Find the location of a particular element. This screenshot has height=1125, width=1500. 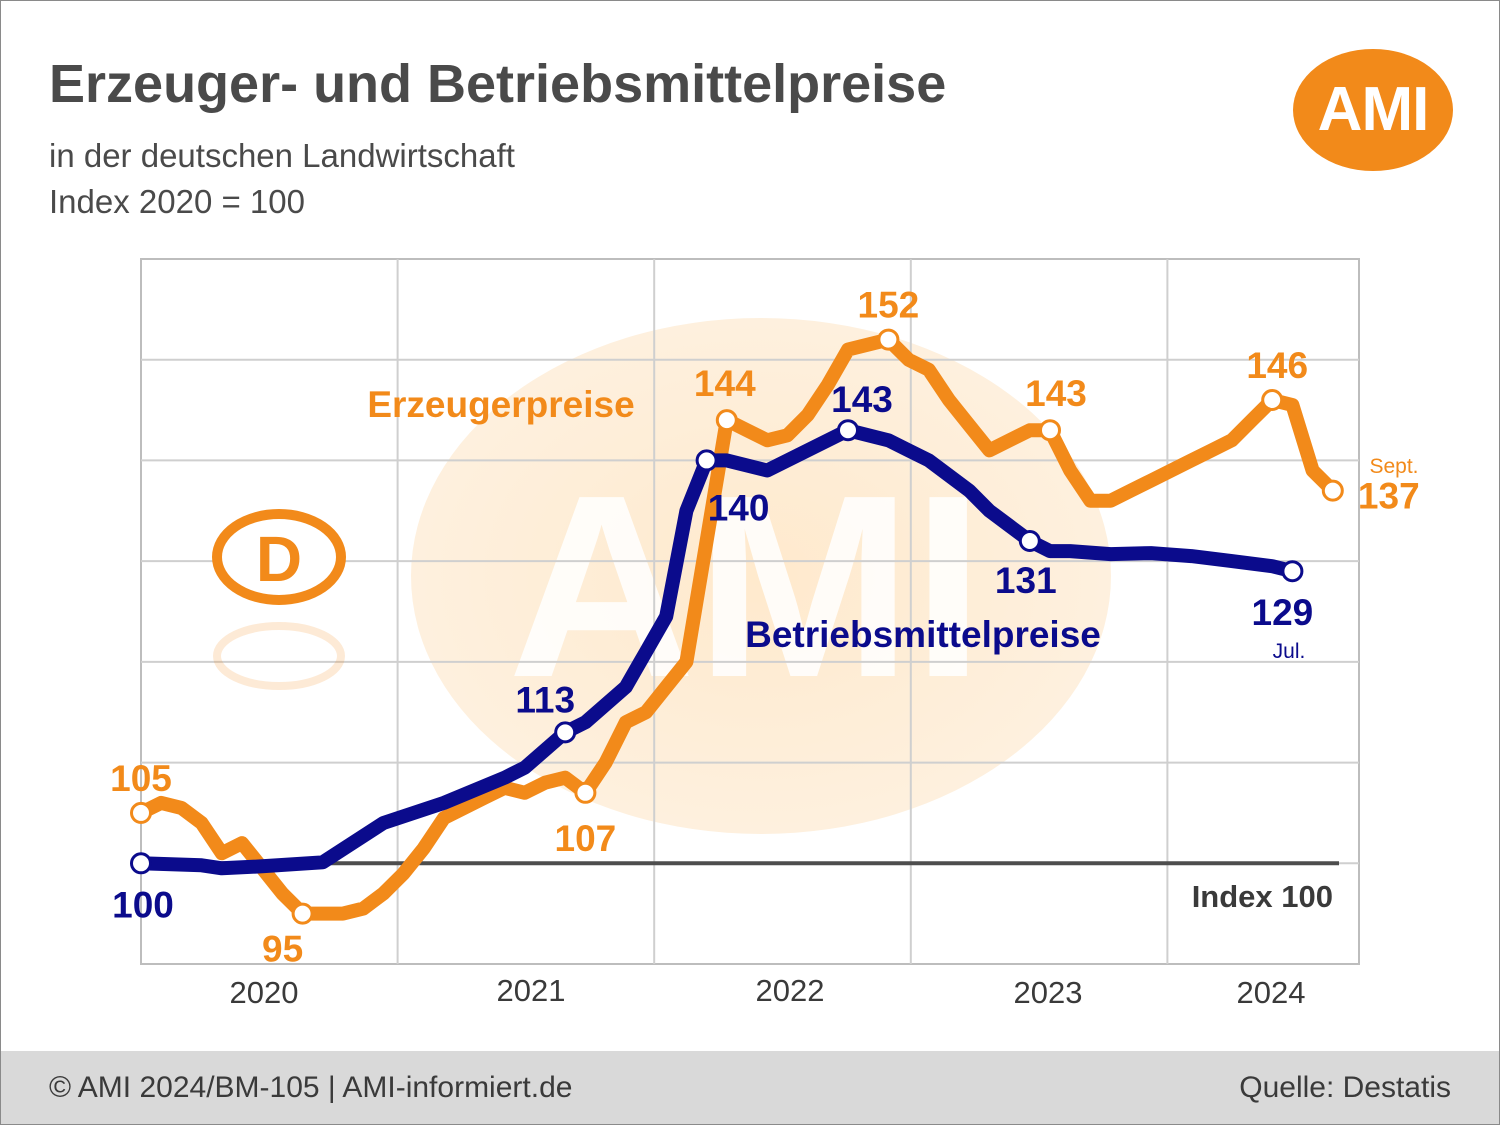

data-label-betriebsmittel-100: 100 is located at coordinates (143, 904).